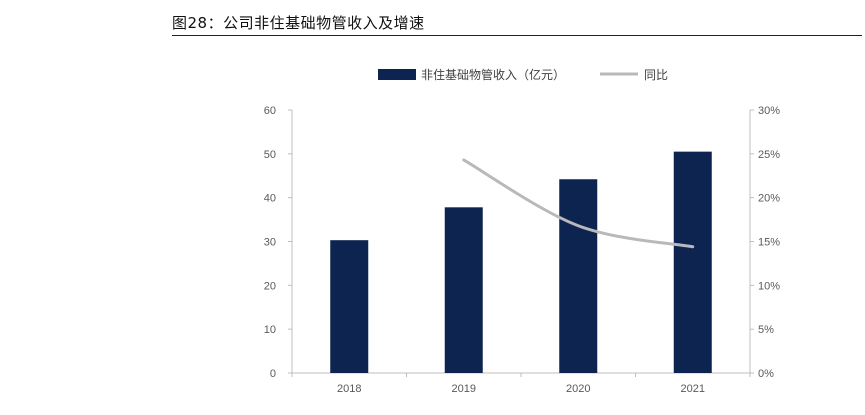  I want to click on right-tick-label: 25%, so click(769, 155).